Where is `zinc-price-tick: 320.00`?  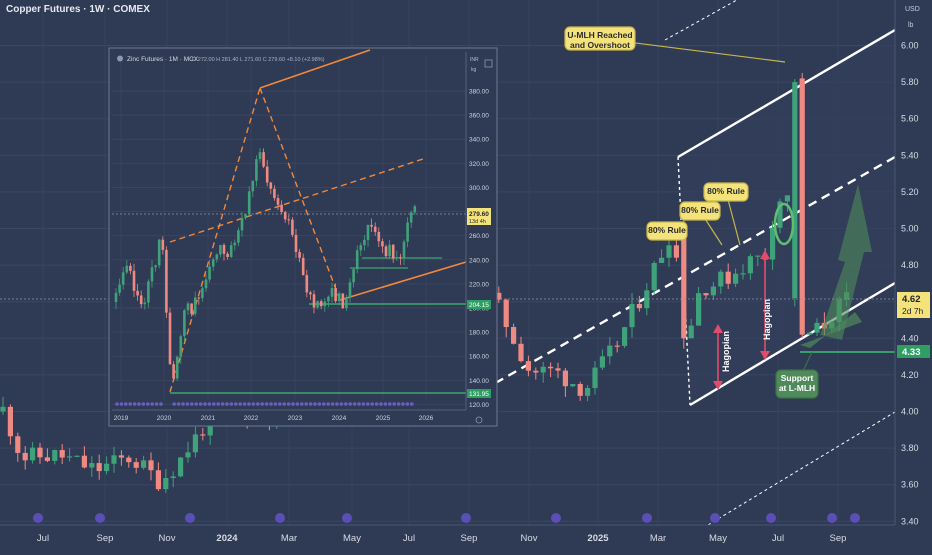
zinc-price-tick: 320.00 is located at coordinates (479, 164).